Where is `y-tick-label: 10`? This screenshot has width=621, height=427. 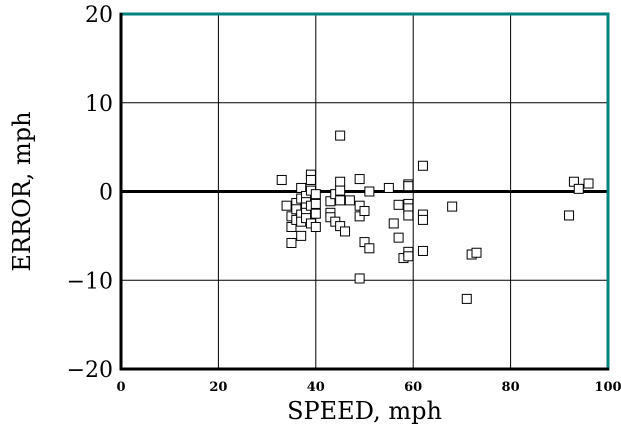
y-tick-label: 10 is located at coordinates (99, 104).